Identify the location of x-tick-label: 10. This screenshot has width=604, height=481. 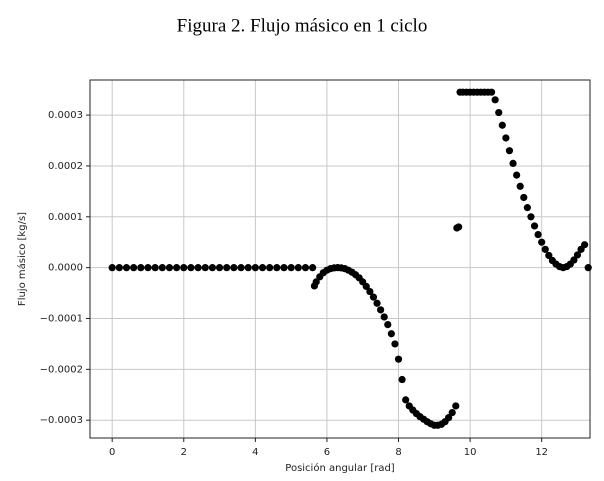
(470, 452).